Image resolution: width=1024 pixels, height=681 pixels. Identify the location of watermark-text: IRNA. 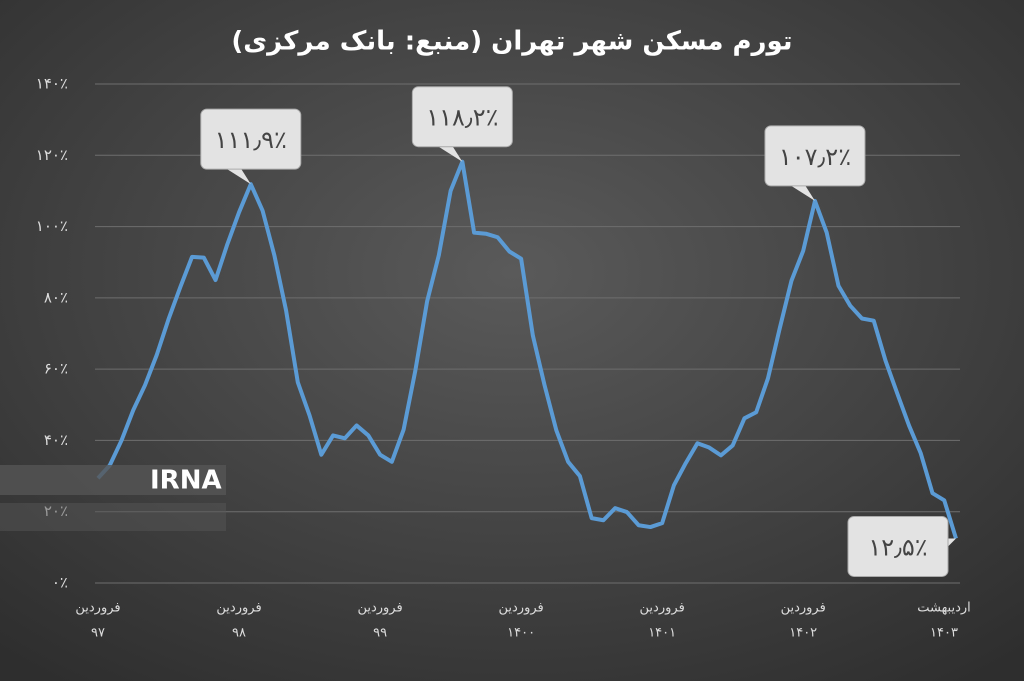
(186, 481).